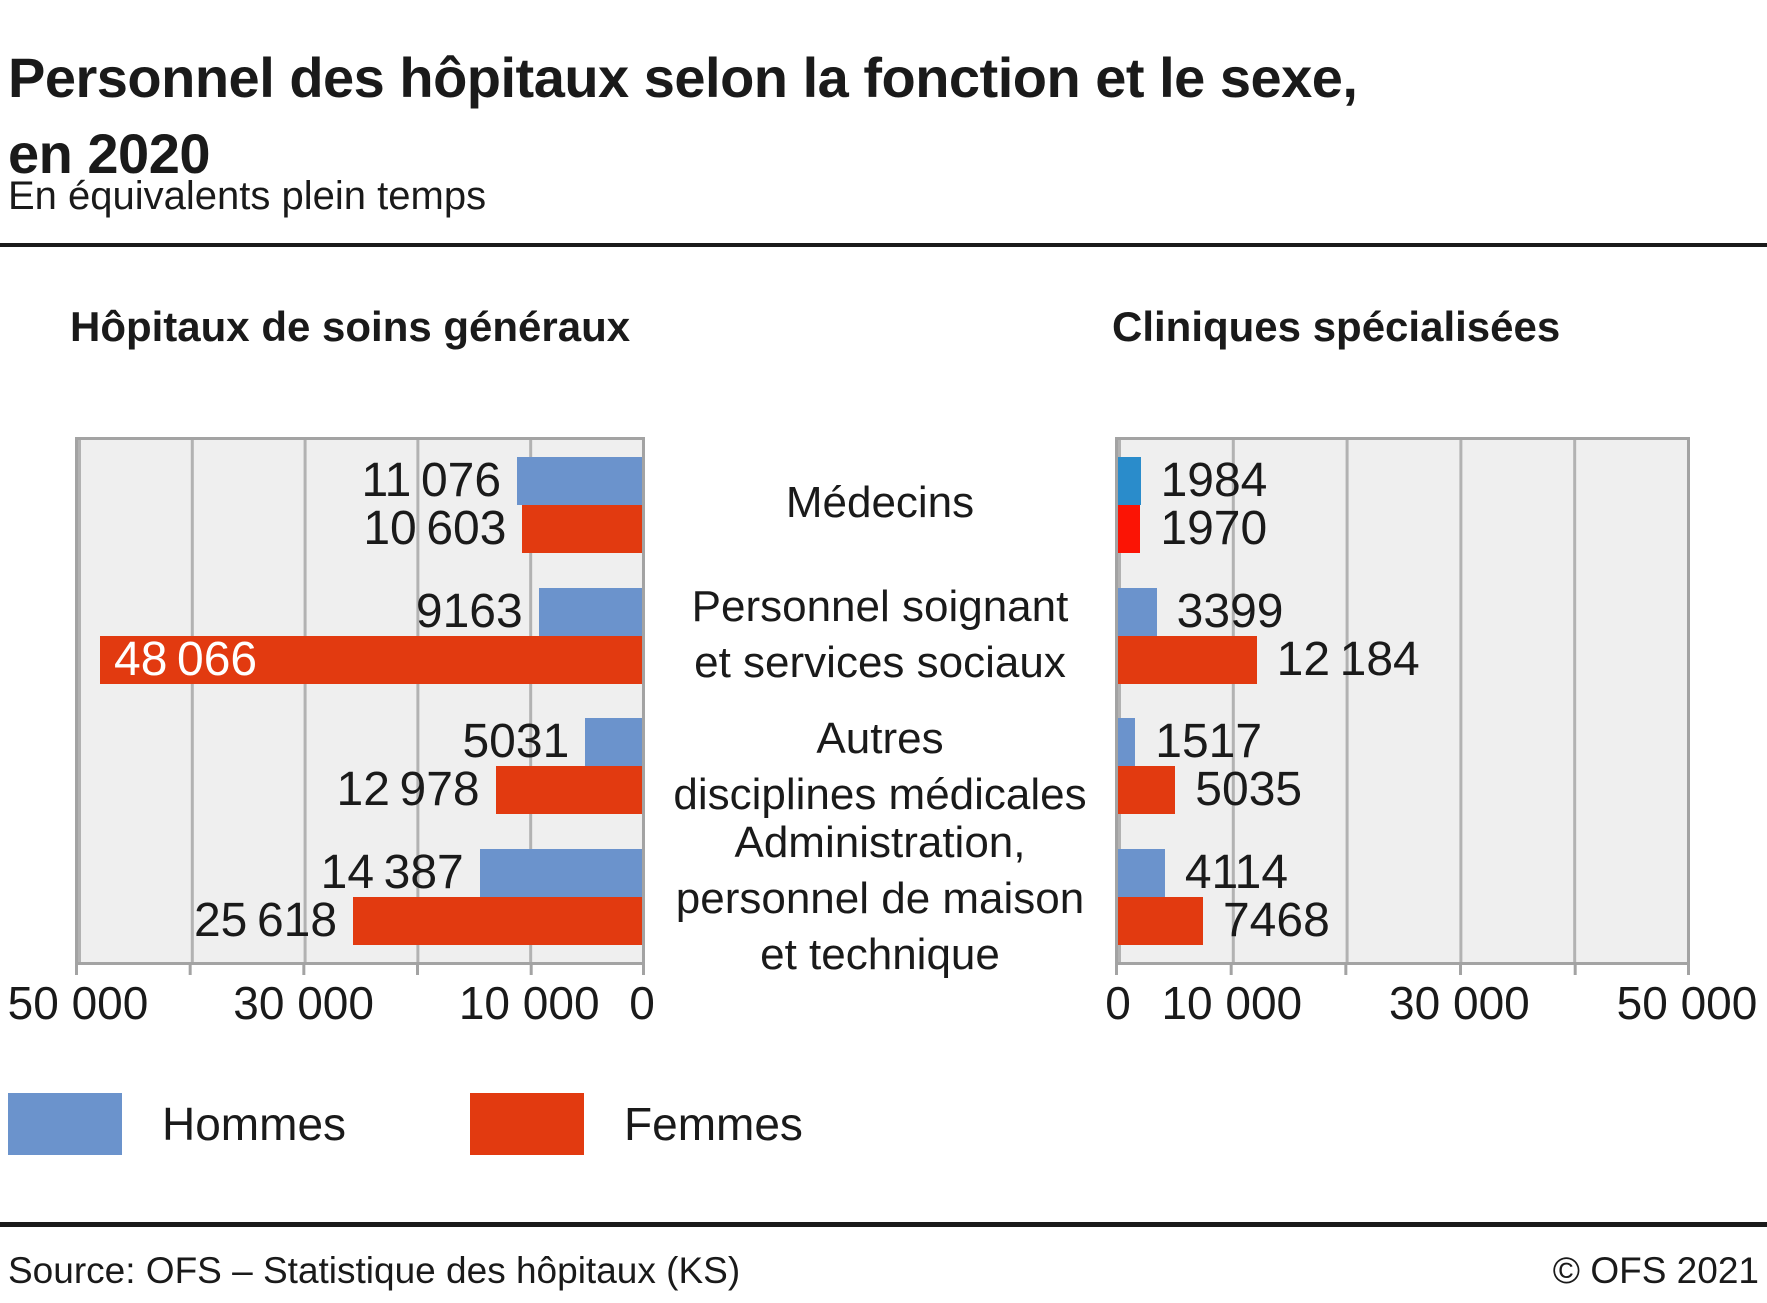  Describe the element at coordinates (1160, 920) in the screenshot. I see `right-admin-femmes-bar` at that location.